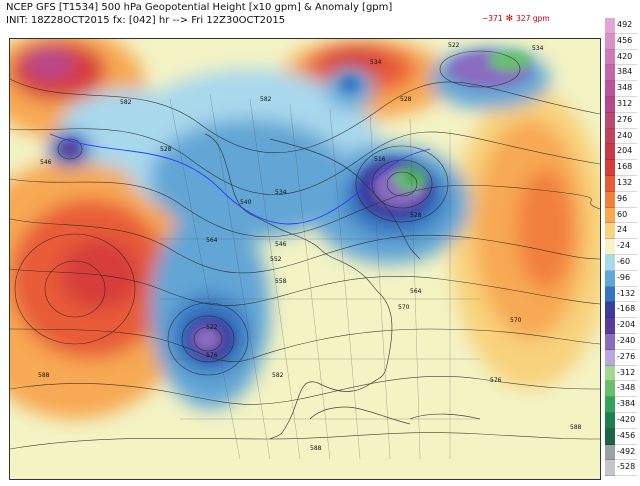 The width and height of the screenshot is (640, 486). What do you see at coordinates (625, 103) in the screenshot?
I see `colorbar-label: 312` at bounding box center [625, 103].